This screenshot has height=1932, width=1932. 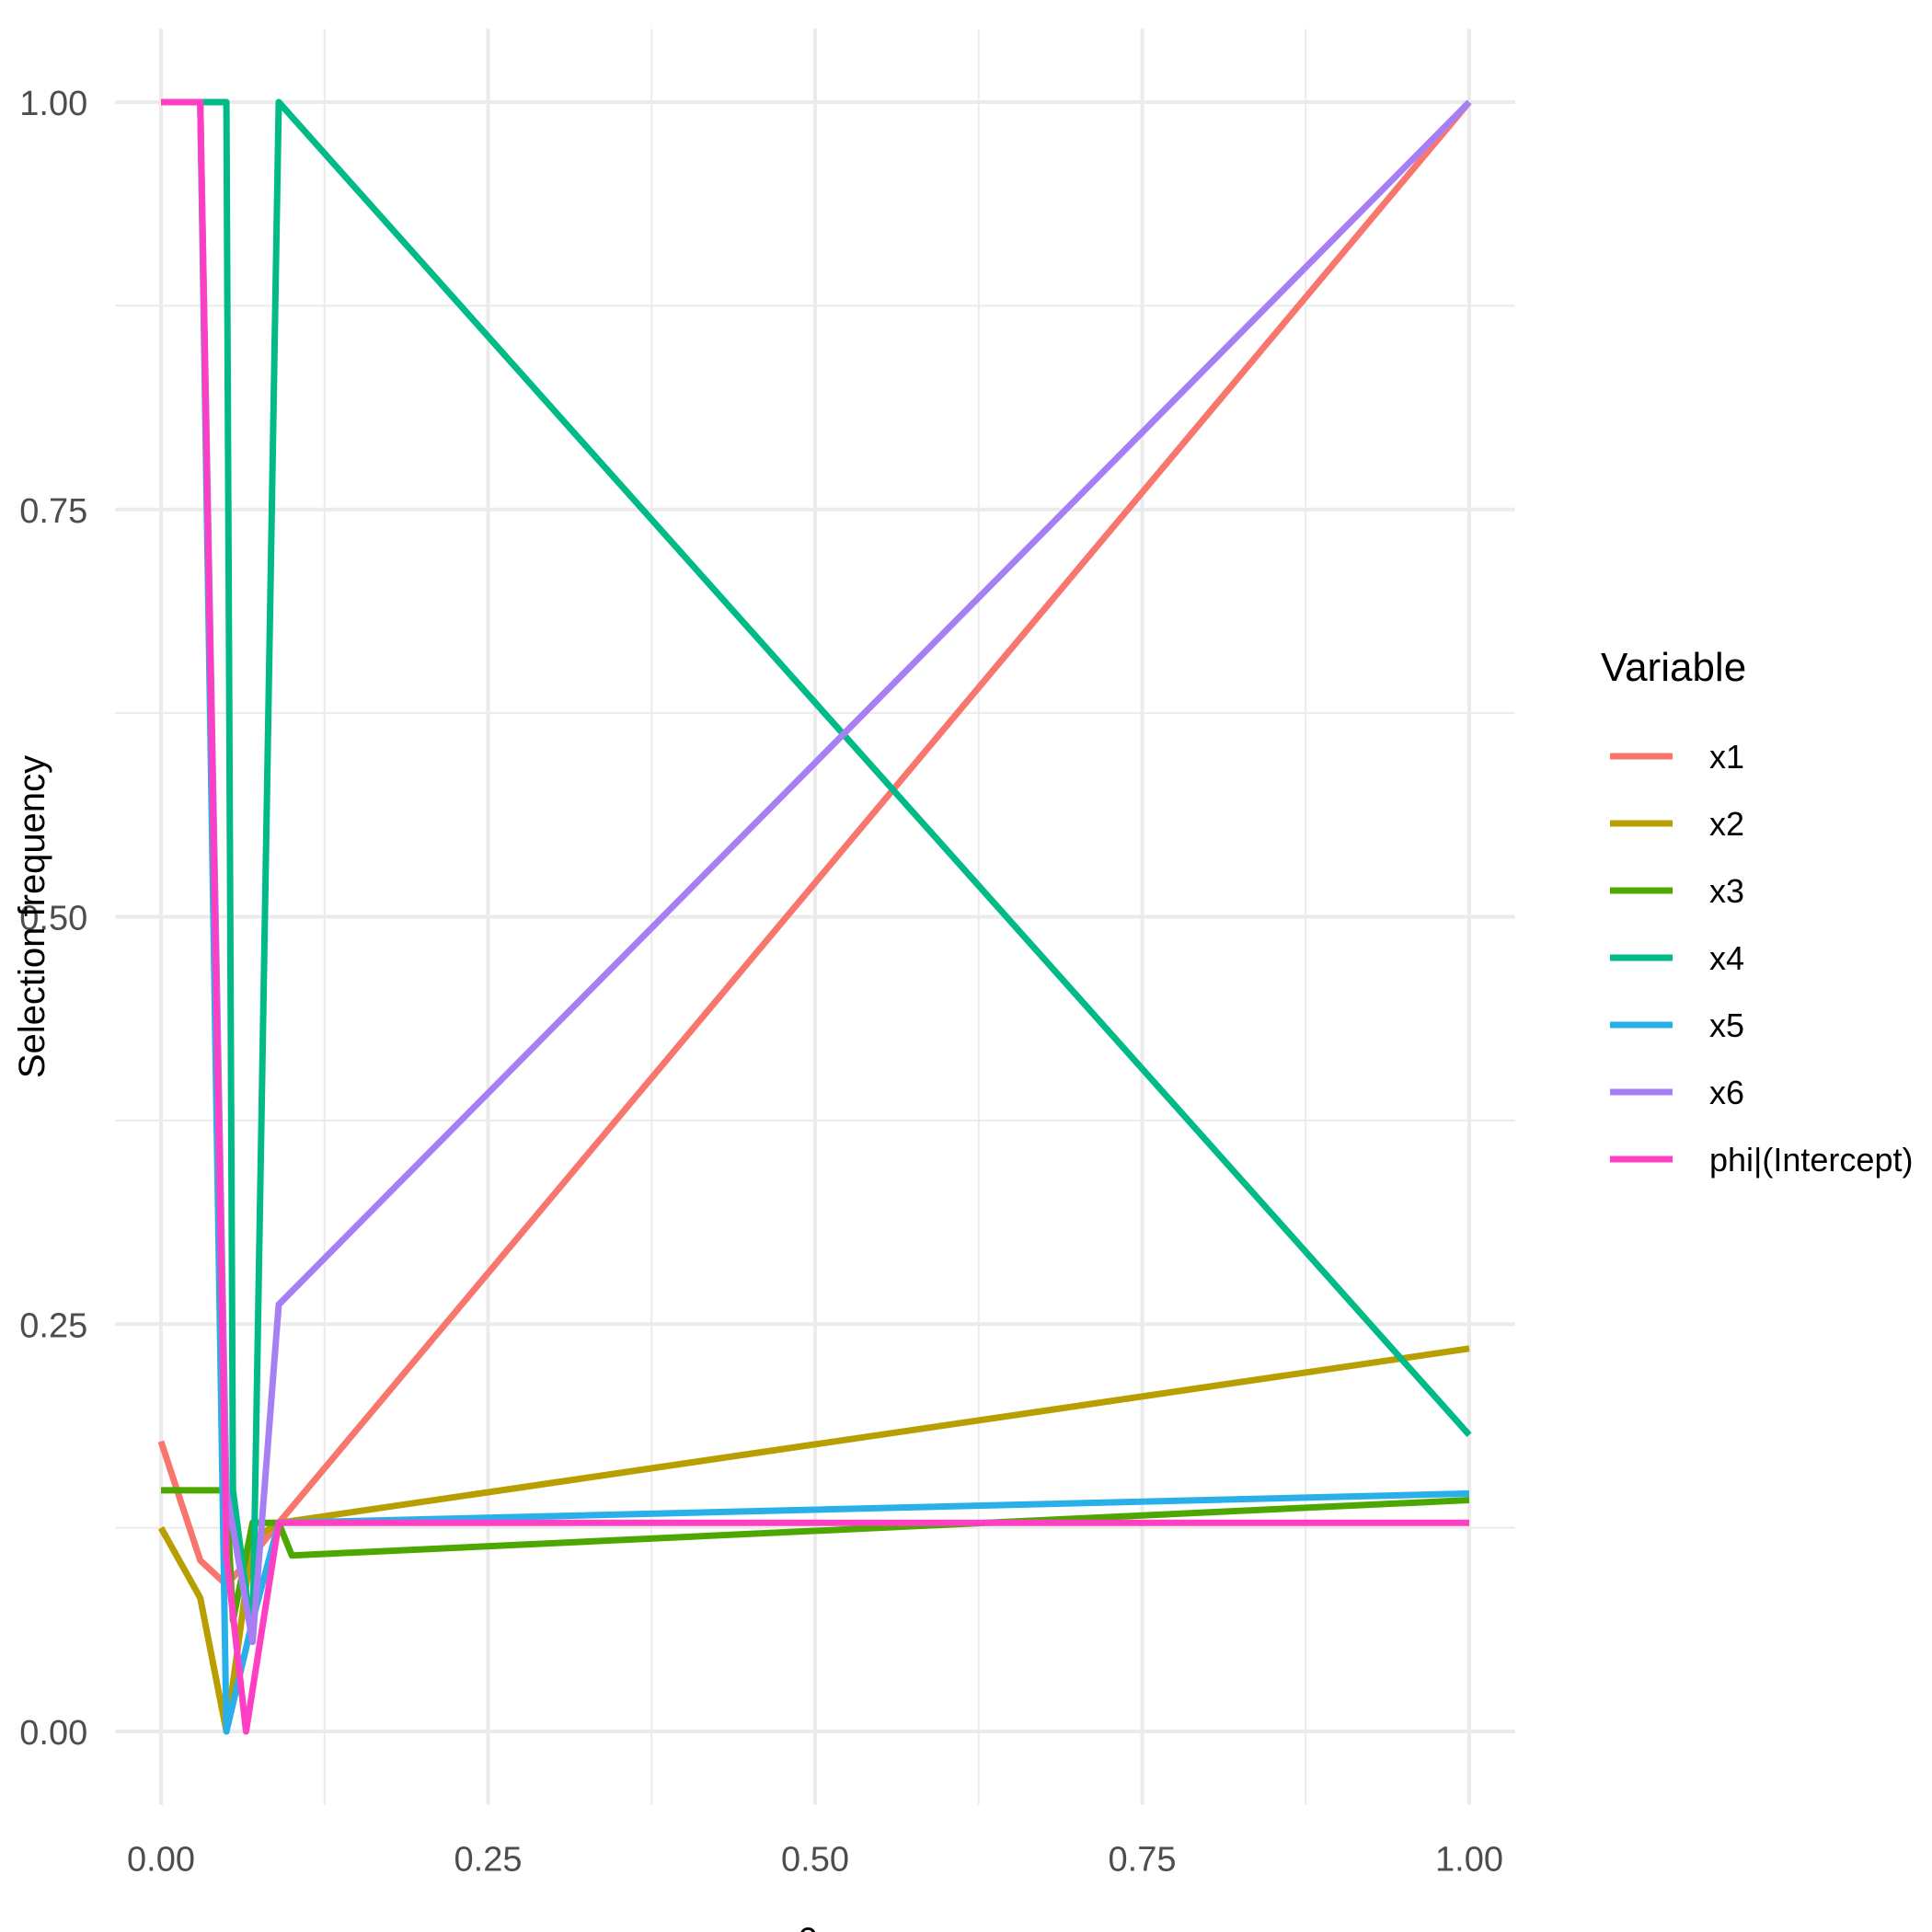 I want to click on y-tick-label: 0.25, so click(x=53, y=1325).